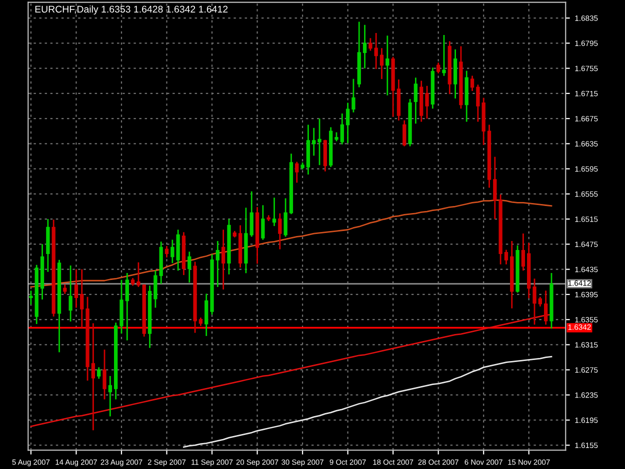 This screenshot has width=625, height=469. Describe the element at coordinates (367, 402) in the screenshot. I see `line-series` at that location.